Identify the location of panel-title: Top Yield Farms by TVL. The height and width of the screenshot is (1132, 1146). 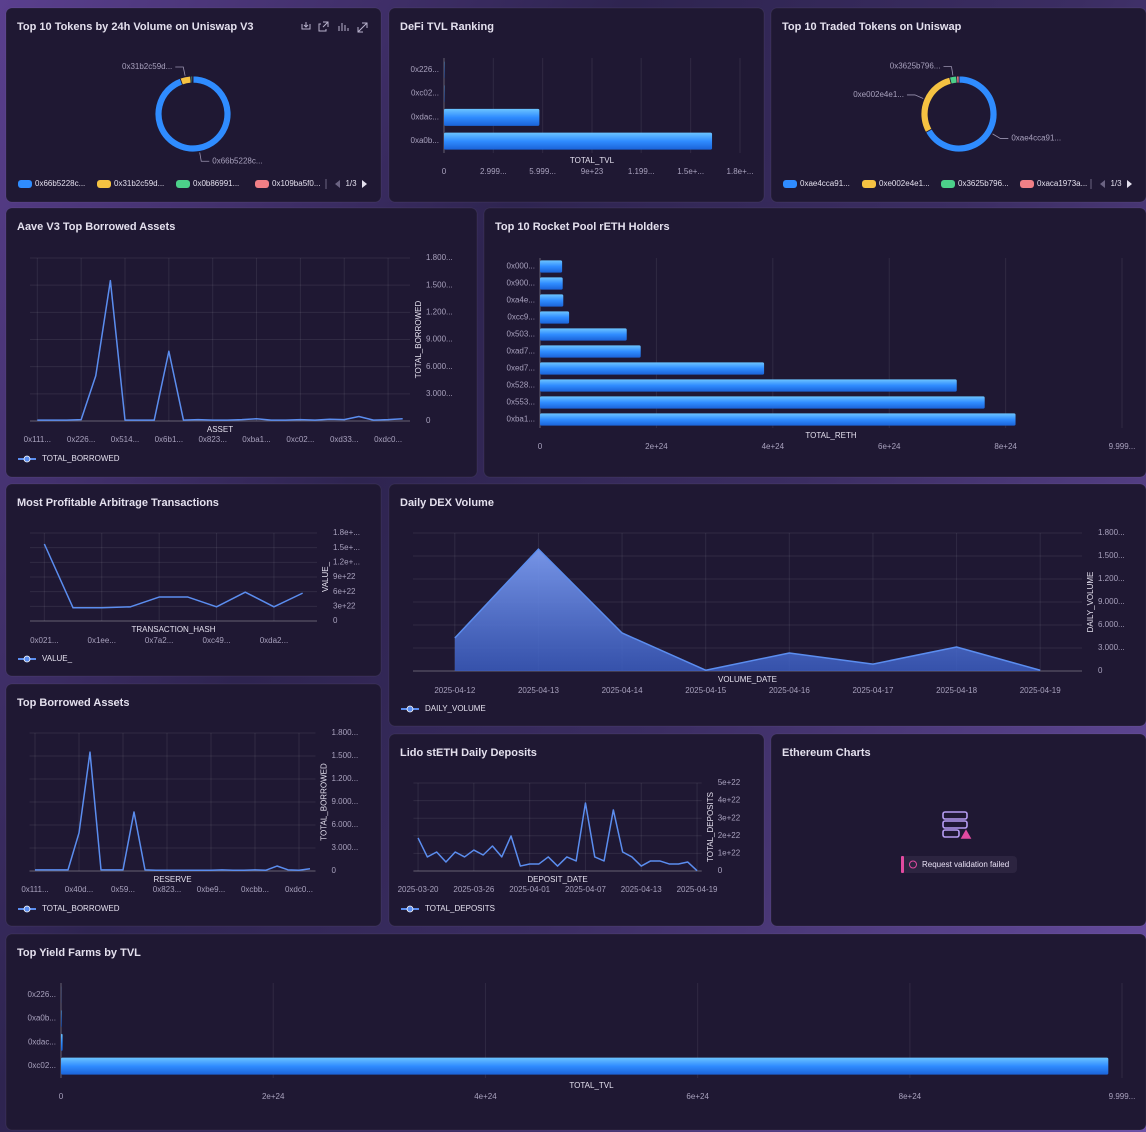
(79, 953).